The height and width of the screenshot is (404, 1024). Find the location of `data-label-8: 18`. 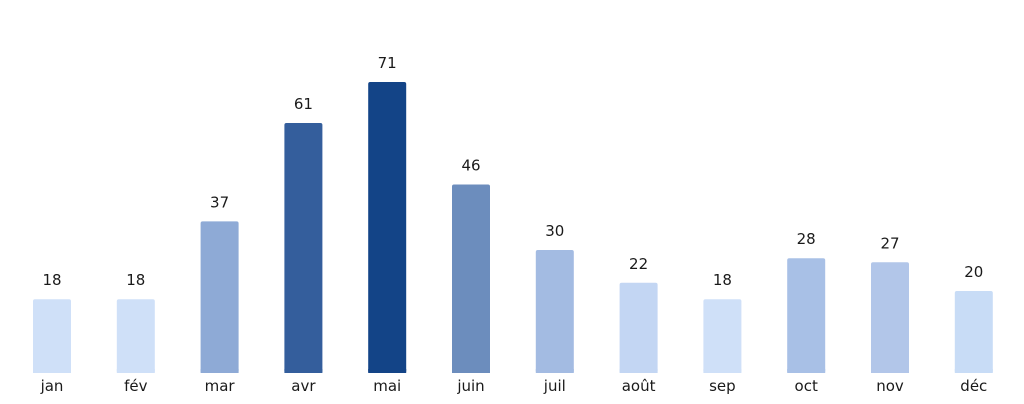

data-label-8: 18 is located at coordinates (722, 280).